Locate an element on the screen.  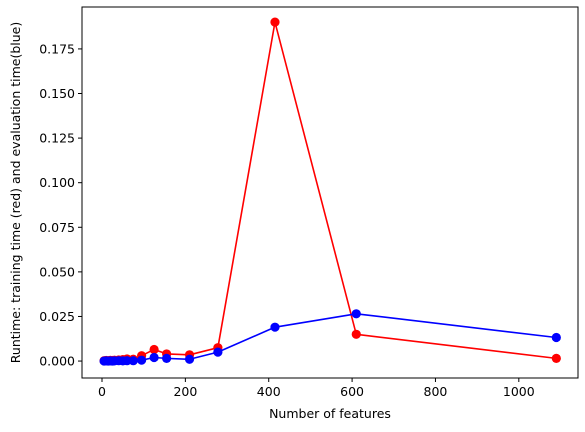
x-tick-label: 600 is located at coordinates (352, 391).